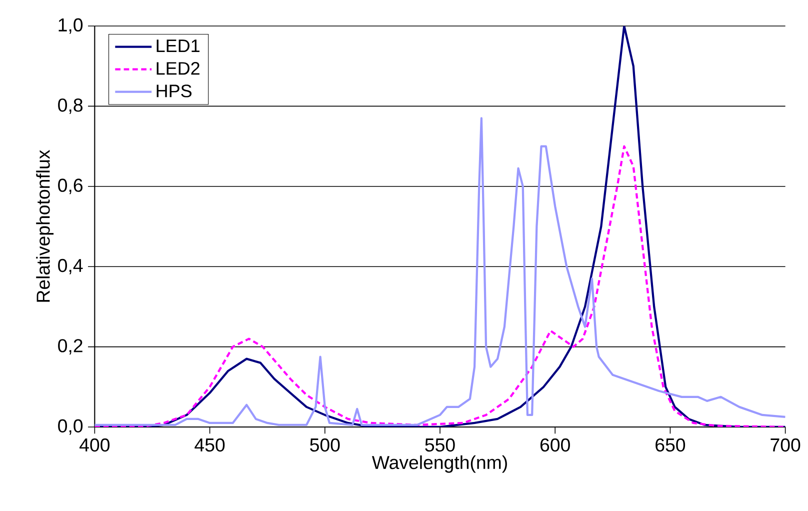 The image size is (808, 511). Describe the element at coordinates (70, 266) in the screenshot. I see `y-tick-label: 0,4` at that location.